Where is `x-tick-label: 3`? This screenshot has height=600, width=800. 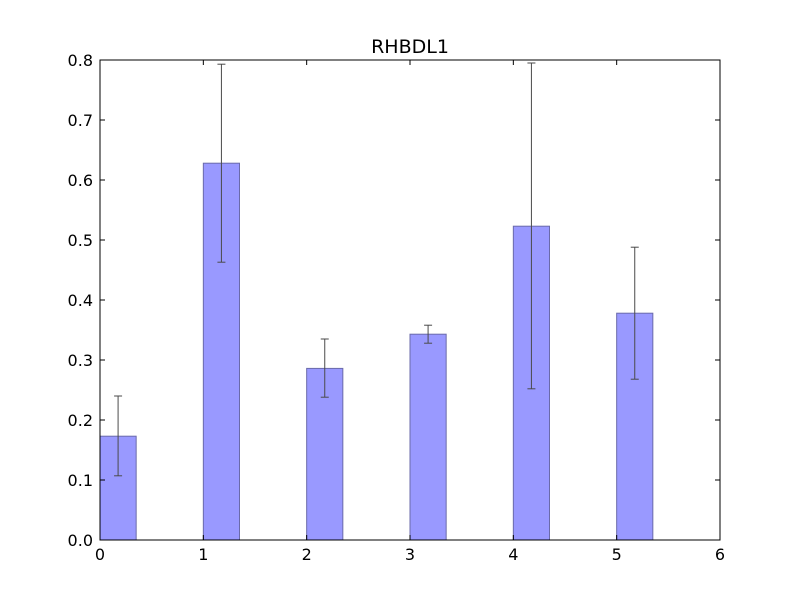 x-tick-label: 3 is located at coordinates (410, 554).